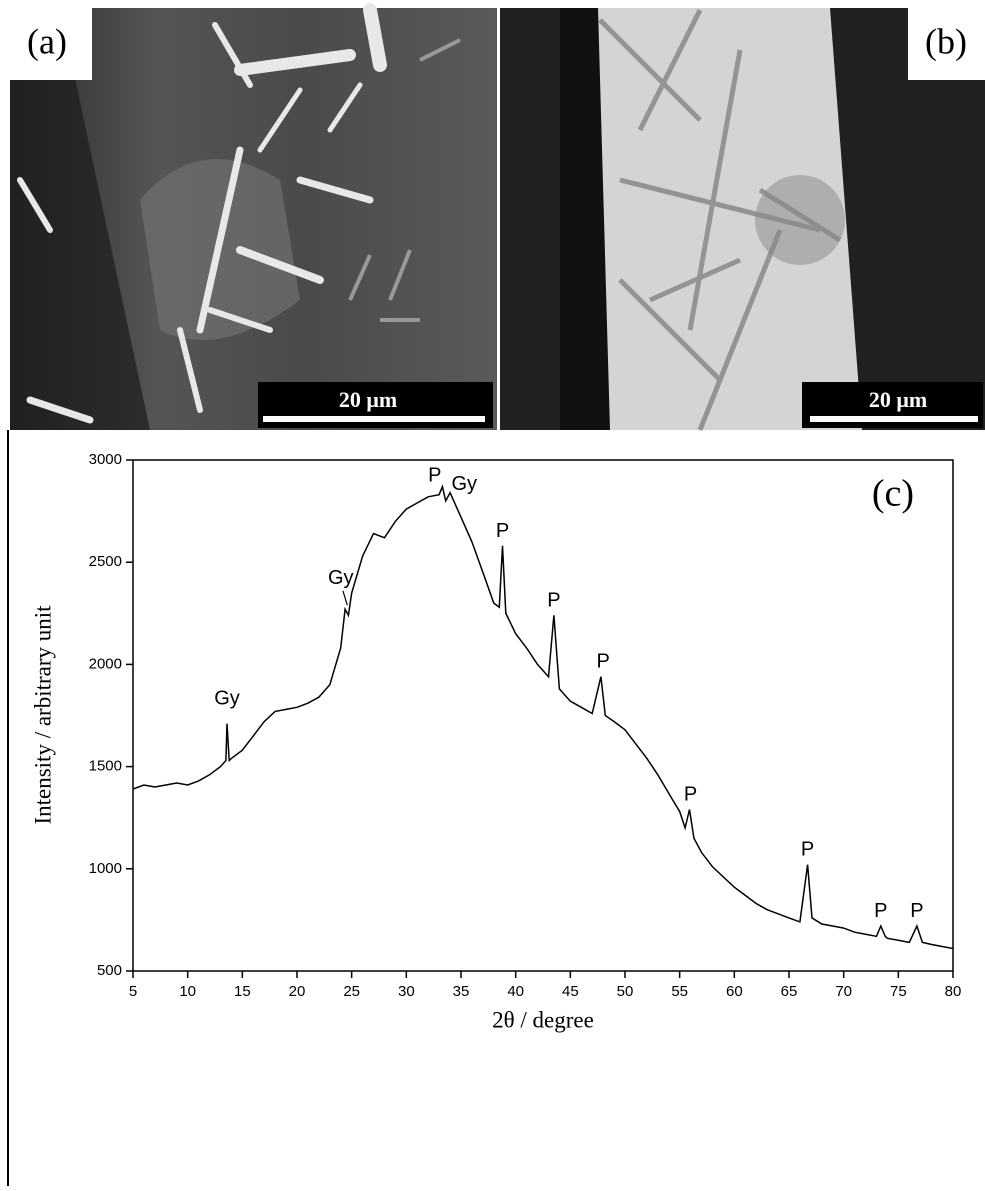 The width and height of the screenshot is (985, 1191). What do you see at coordinates (898, 991) in the screenshot?
I see `x-tick-label: 75` at bounding box center [898, 991].